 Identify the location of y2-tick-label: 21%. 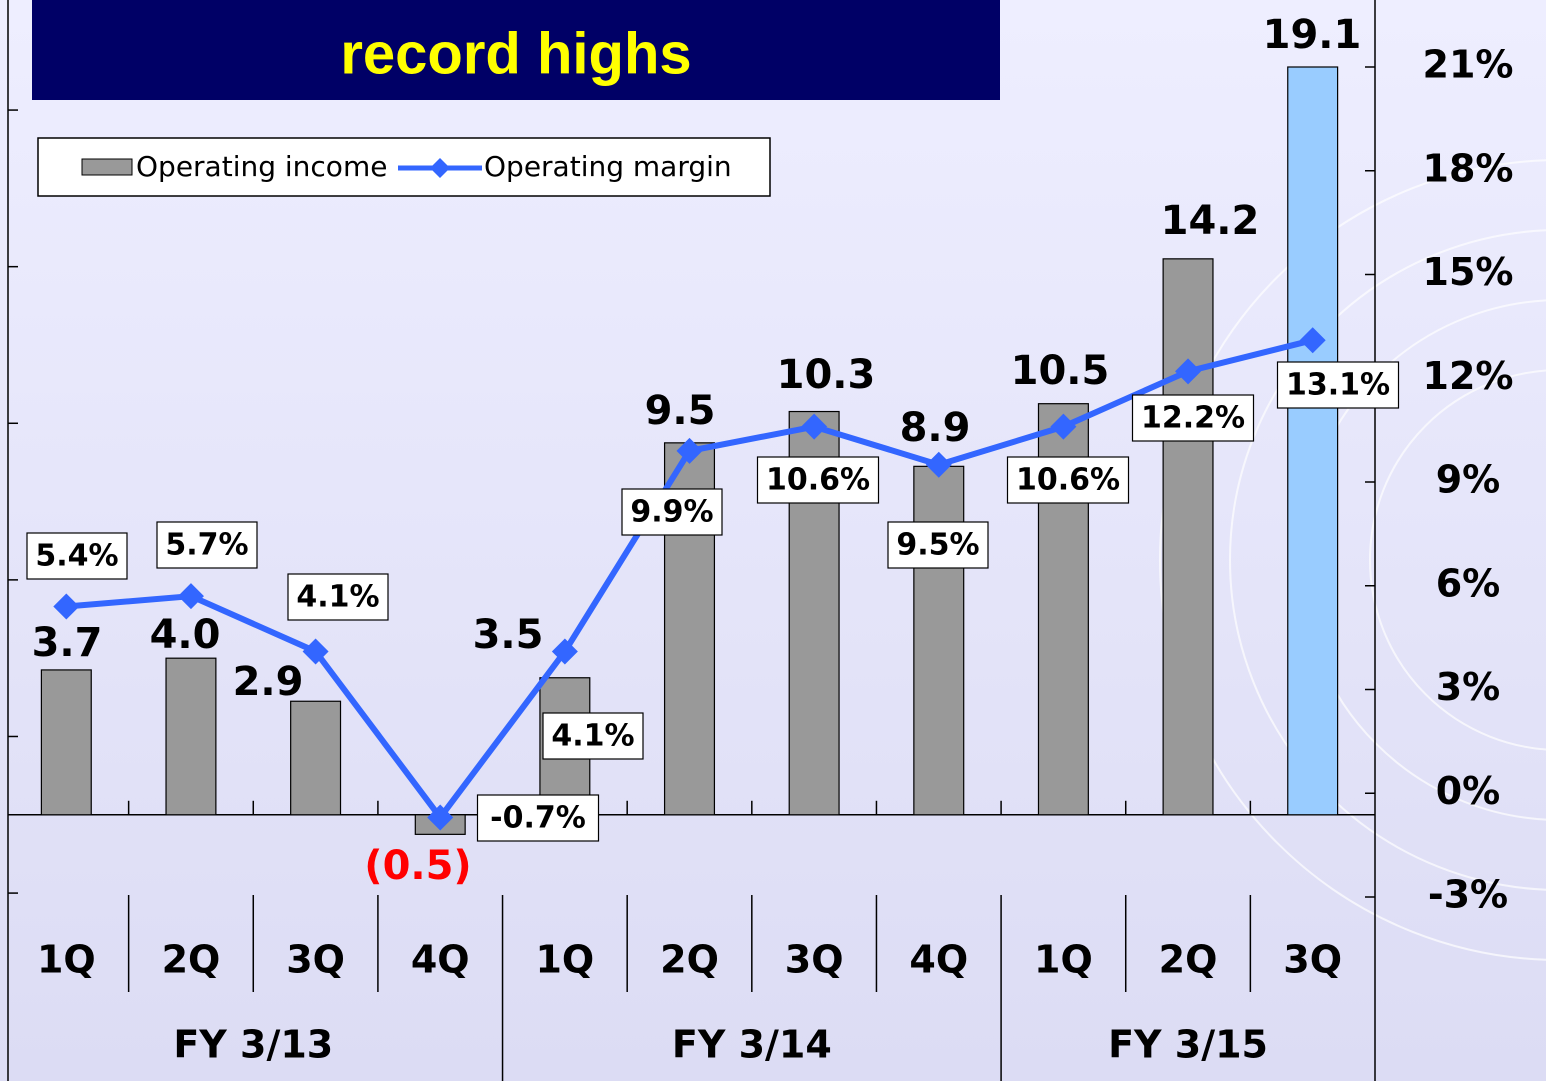
(1468, 65).